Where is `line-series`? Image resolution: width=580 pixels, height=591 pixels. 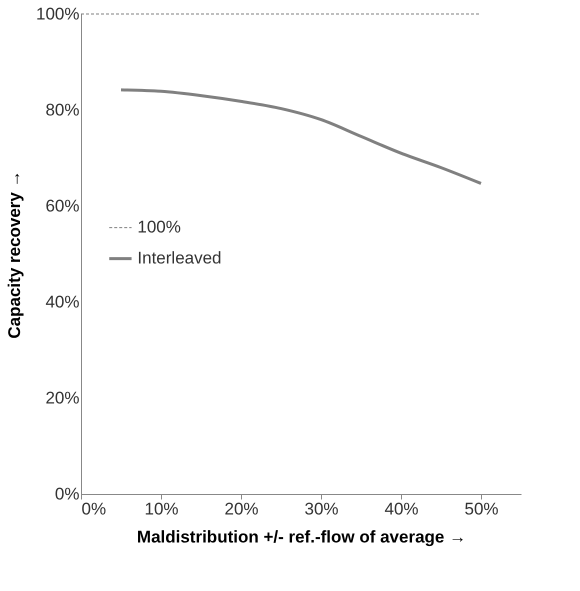
line-series is located at coordinates (301, 136).